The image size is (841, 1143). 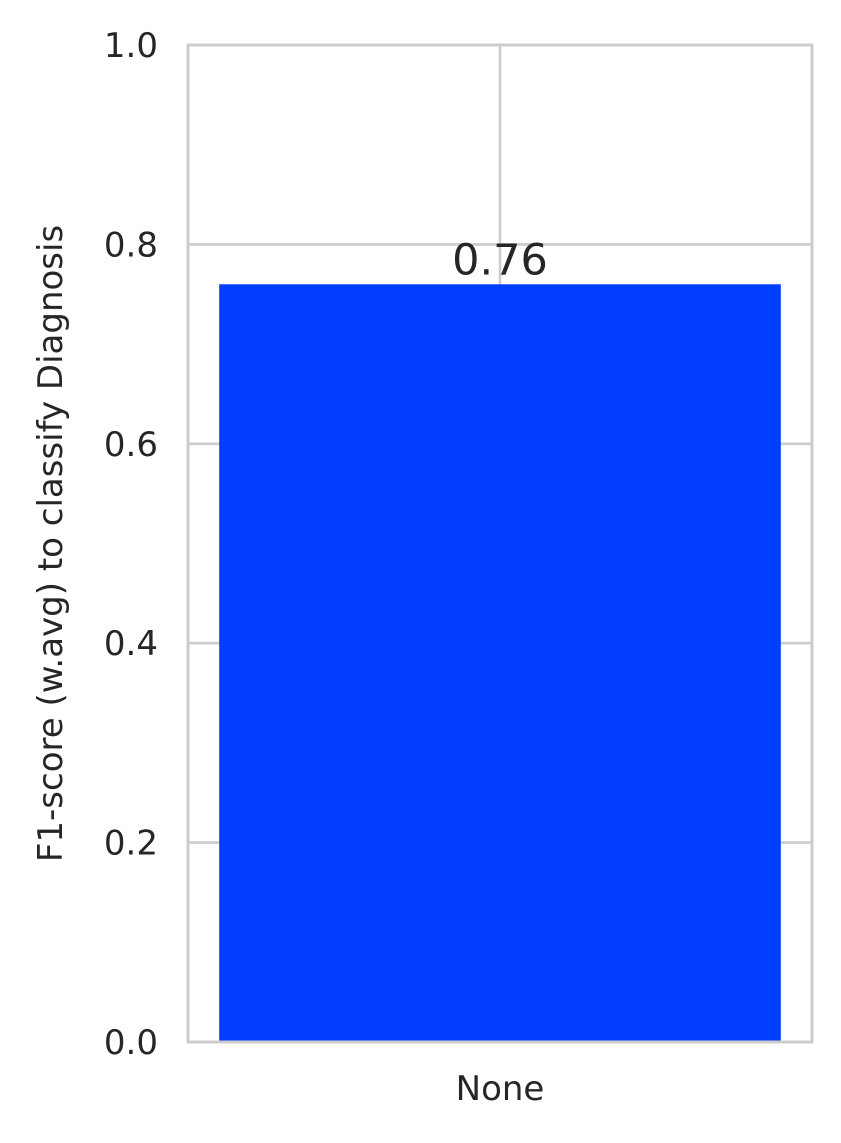 I want to click on y-tick-label: 1.0, so click(x=131, y=46).